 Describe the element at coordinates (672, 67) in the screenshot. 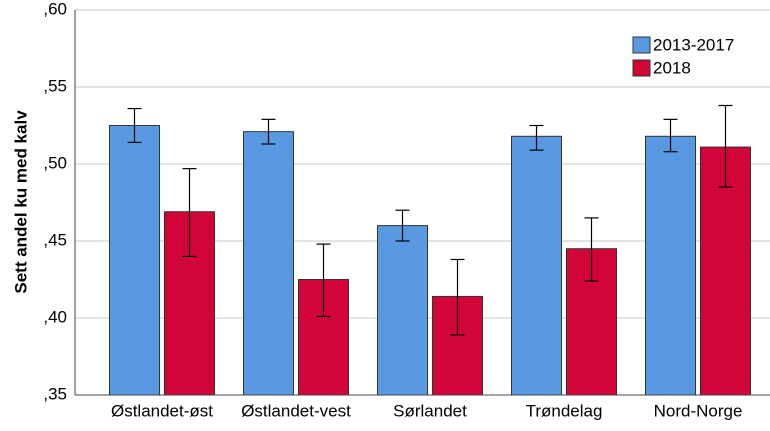

I see `legend-label: 2018` at that location.